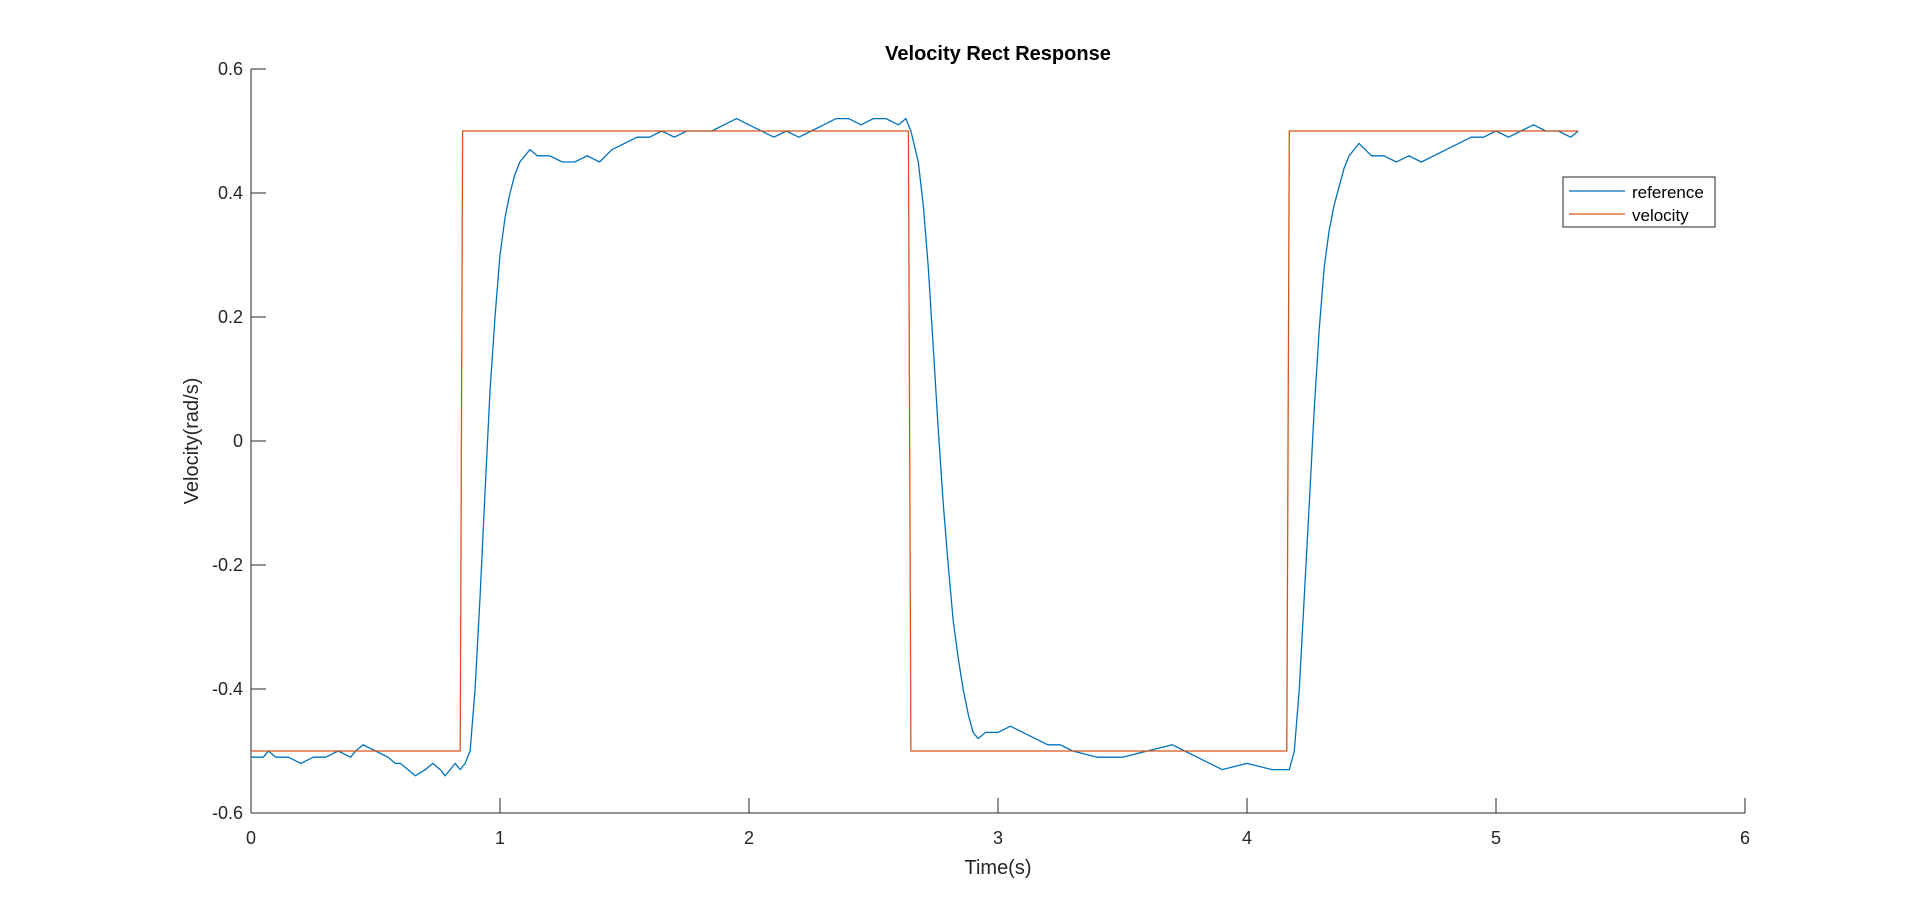 This screenshot has height=911, width=1920. I want to click on y-axis-label: Velocity(rad/s), so click(192, 441).